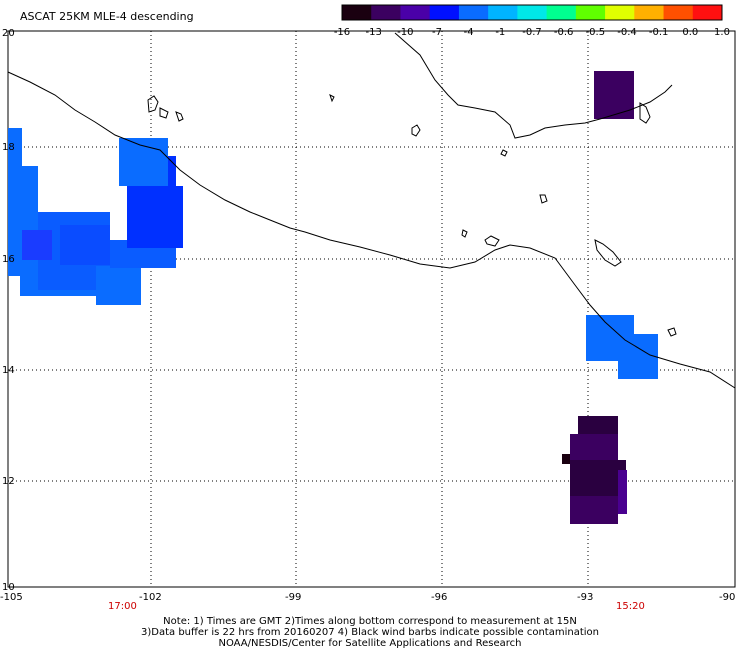  What do you see at coordinates (8, 370) in the screenshot?
I see `lat-label-14: 14` at bounding box center [8, 370].